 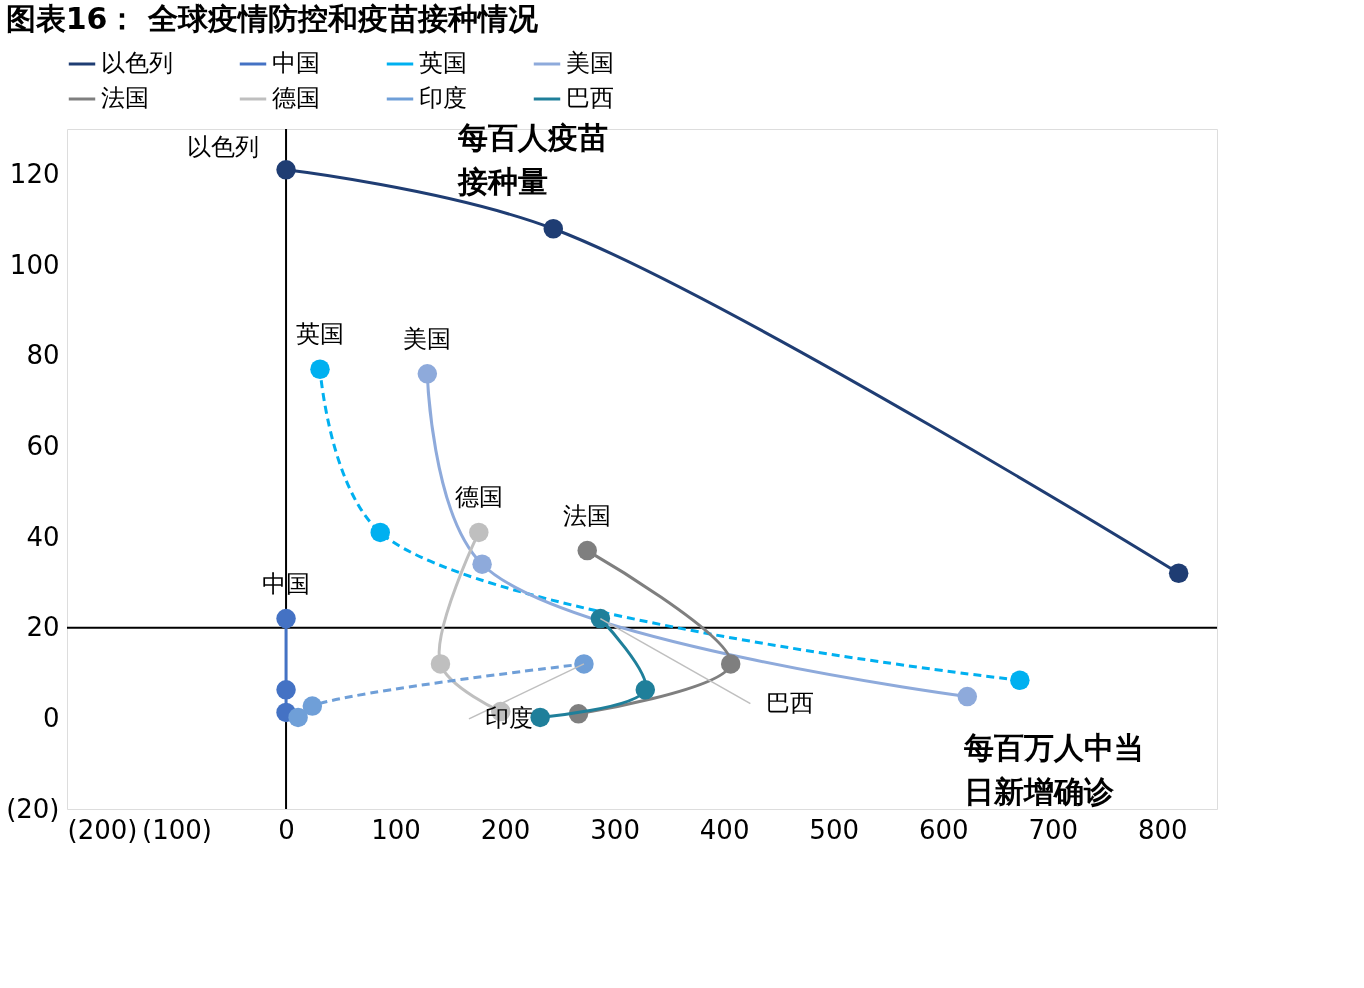 I want to click on y-tick-label: 120, so click(x=34, y=173).